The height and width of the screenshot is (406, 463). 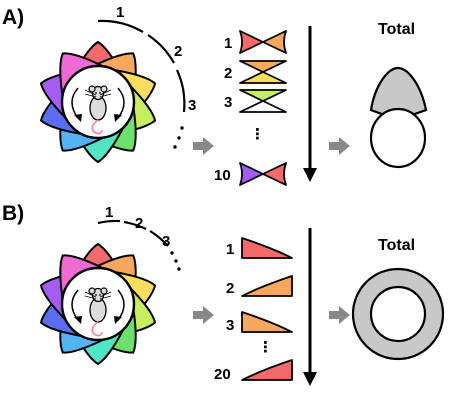 I want to click on bowtie-3-bottom, so click(x=263, y=106).